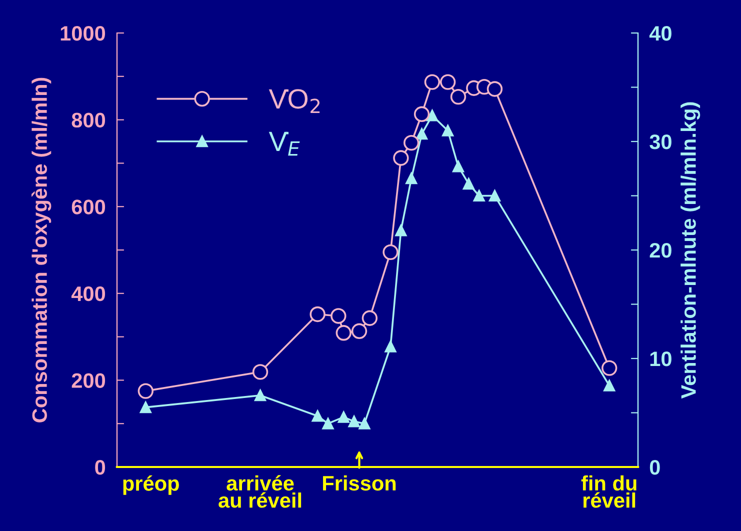  Describe the element at coordinates (661, 250) in the screenshot. I see `y2-tick-label: 20` at that location.